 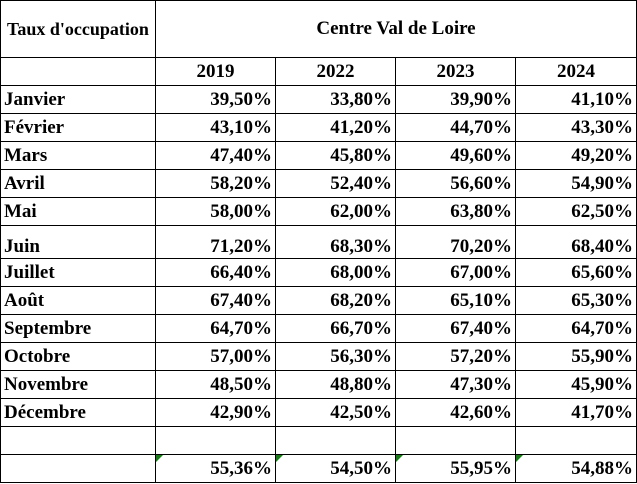 I want to click on month-label: Septembre, so click(x=78, y=328).